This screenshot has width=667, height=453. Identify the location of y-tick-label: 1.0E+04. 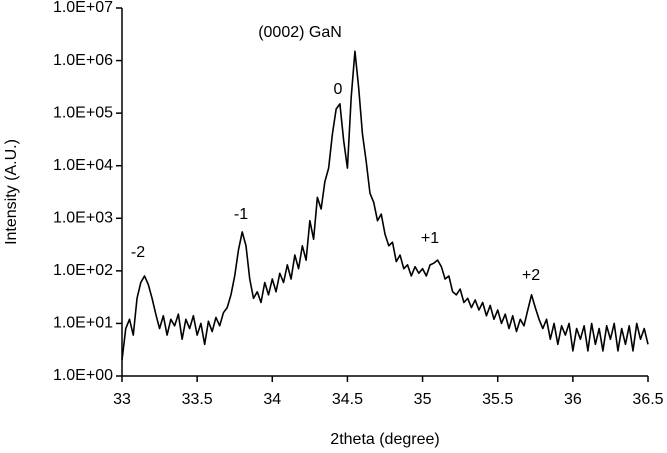
(83, 165).